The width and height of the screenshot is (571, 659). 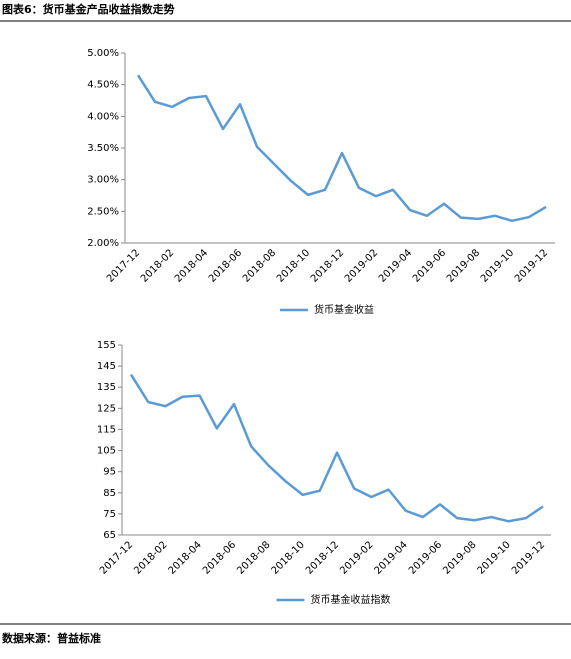 What do you see at coordinates (103, 53) in the screenshot?
I see `y-tick-label: 5.00%` at bounding box center [103, 53].